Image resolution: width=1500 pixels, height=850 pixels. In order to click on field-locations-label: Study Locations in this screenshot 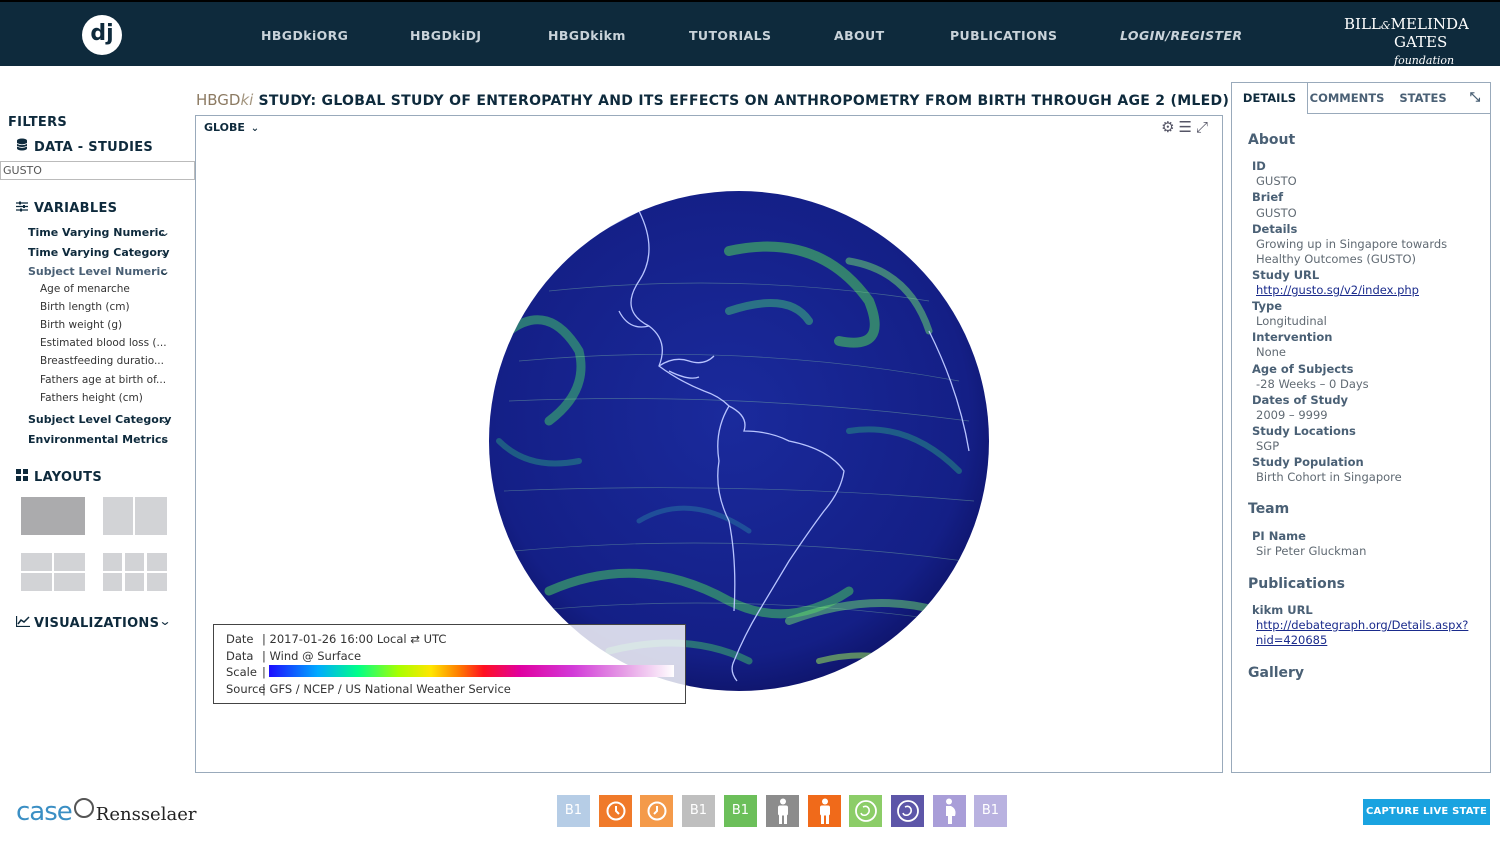, I will do `click(1304, 431)`.